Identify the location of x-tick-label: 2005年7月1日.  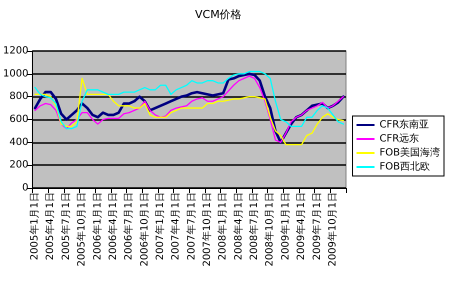
(66, 226).